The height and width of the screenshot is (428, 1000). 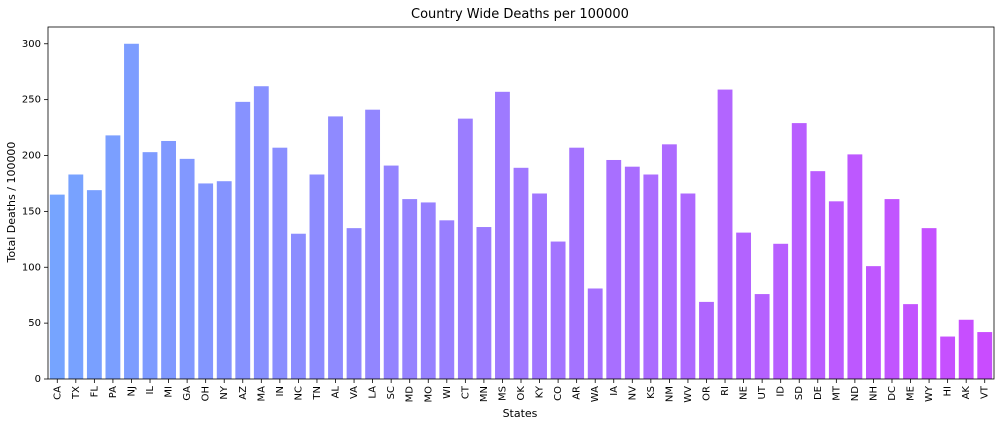 I want to click on x-tick-label: OK, so click(x=521, y=393).